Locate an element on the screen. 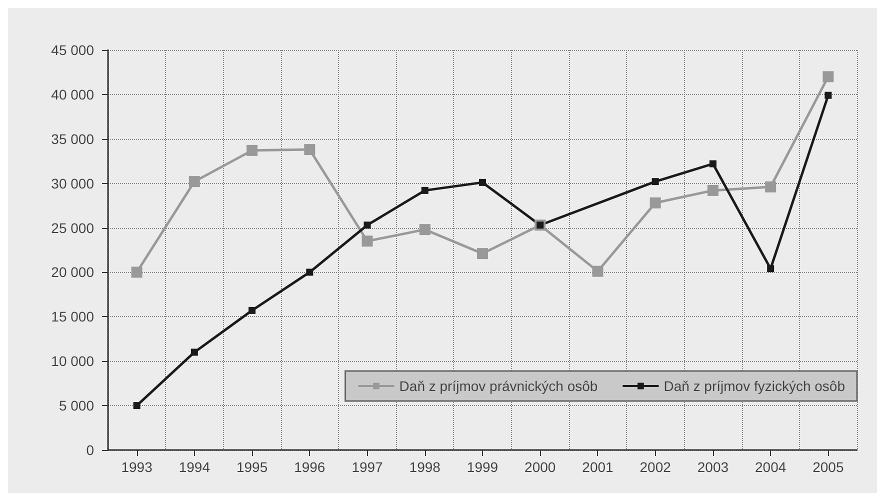 This screenshot has height=501, width=885. x-tick-label: 1995 is located at coordinates (252, 467).